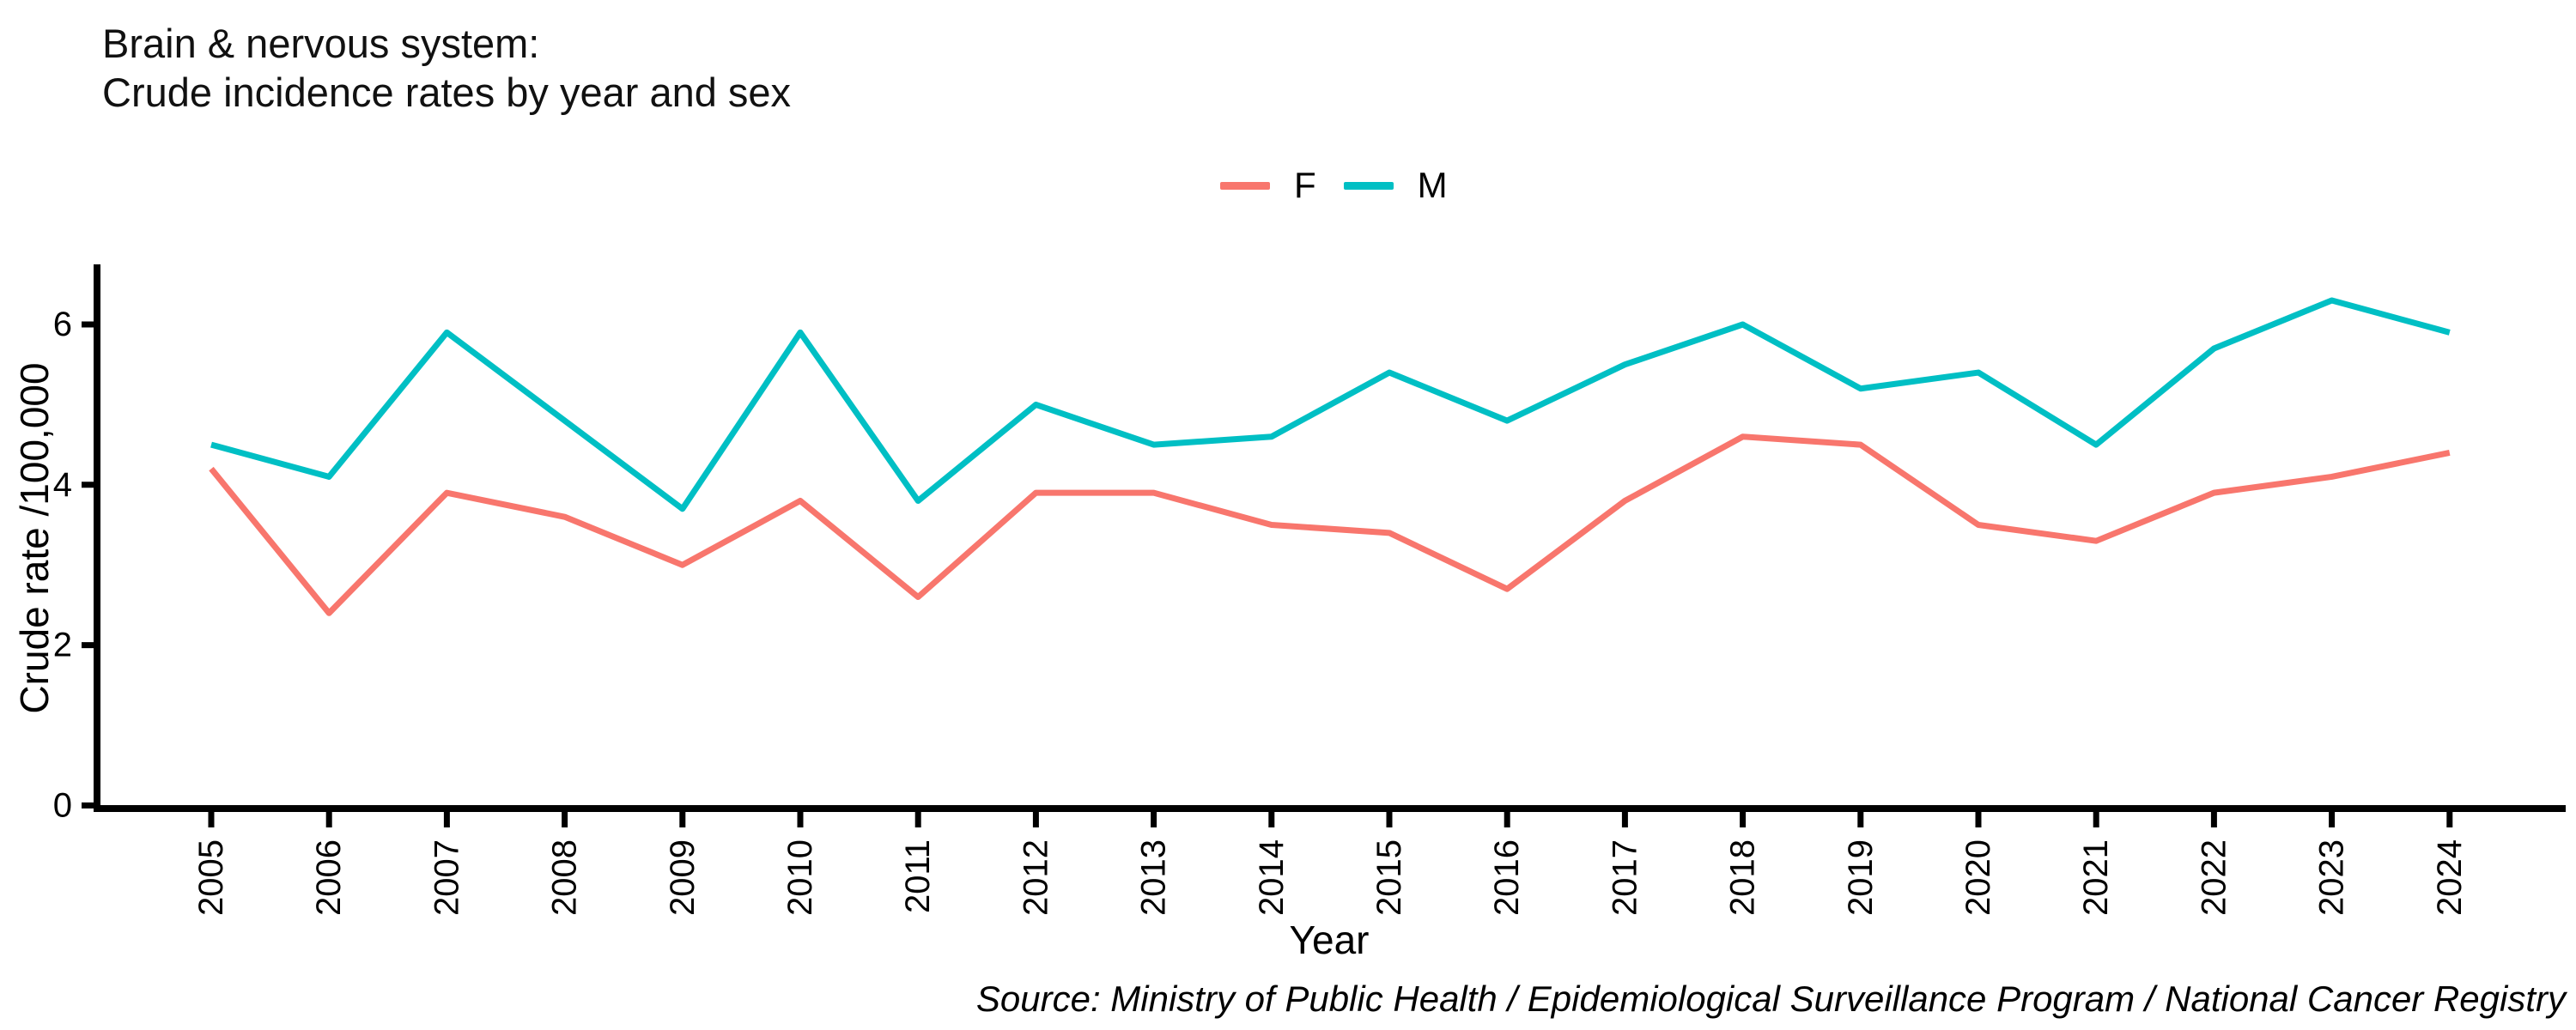  What do you see at coordinates (1389, 877) in the screenshot?
I see `x-tick-label: 2015` at bounding box center [1389, 877].